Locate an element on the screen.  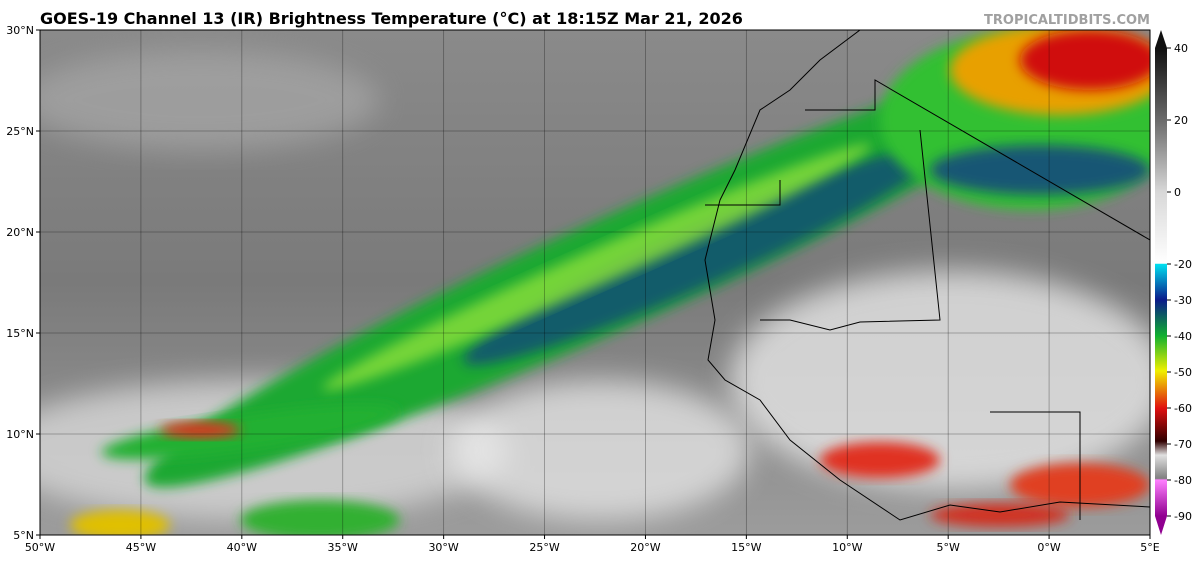
colorbar-extend-top is located at coordinates (1161, 39).